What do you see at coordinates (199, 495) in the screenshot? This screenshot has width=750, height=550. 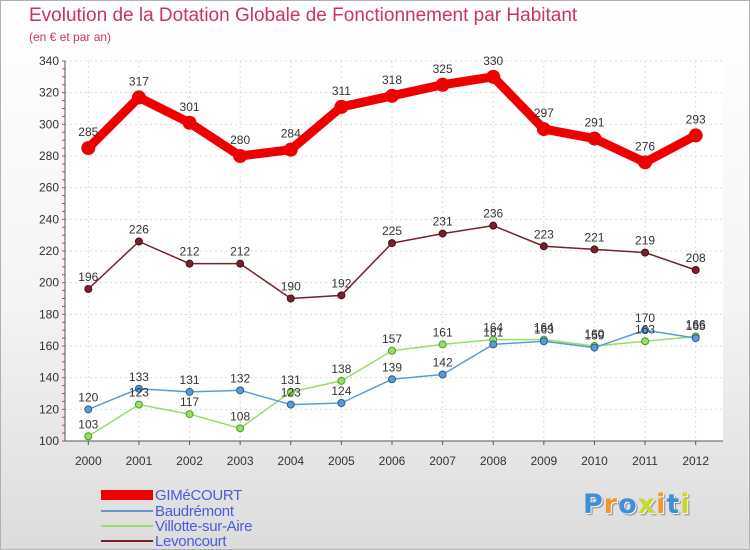 I see `legend-label: GIMéCOURT` at bounding box center [199, 495].